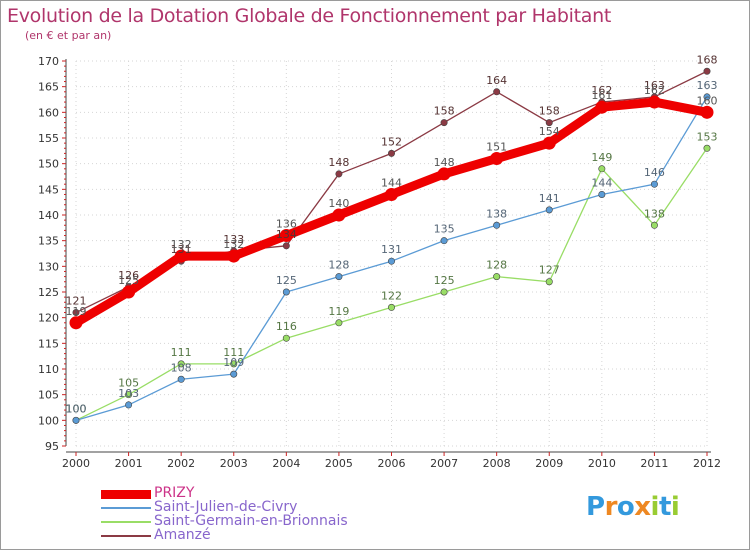 Image resolution: width=750 pixels, height=550 pixels. Describe the element at coordinates (48, 292) in the screenshot. I see `y-tick-label: 125` at that location.